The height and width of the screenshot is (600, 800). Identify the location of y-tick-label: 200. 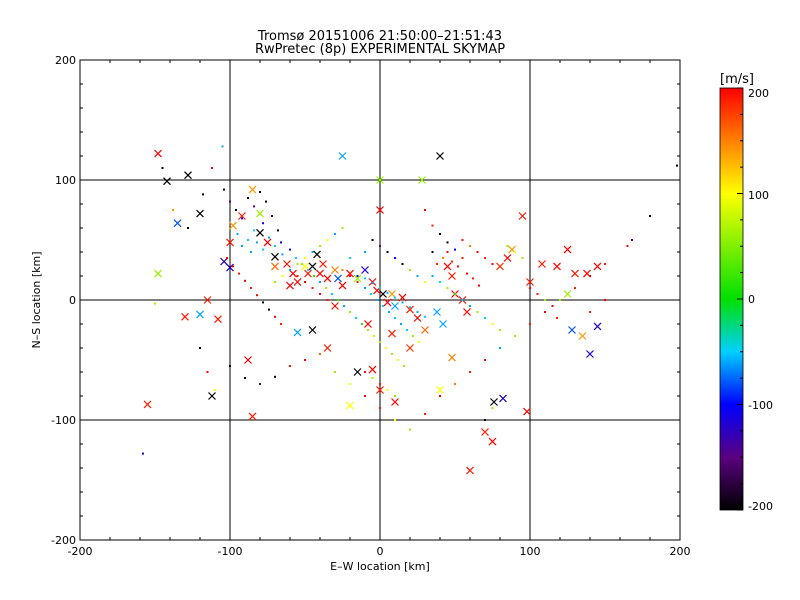
(65, 60).